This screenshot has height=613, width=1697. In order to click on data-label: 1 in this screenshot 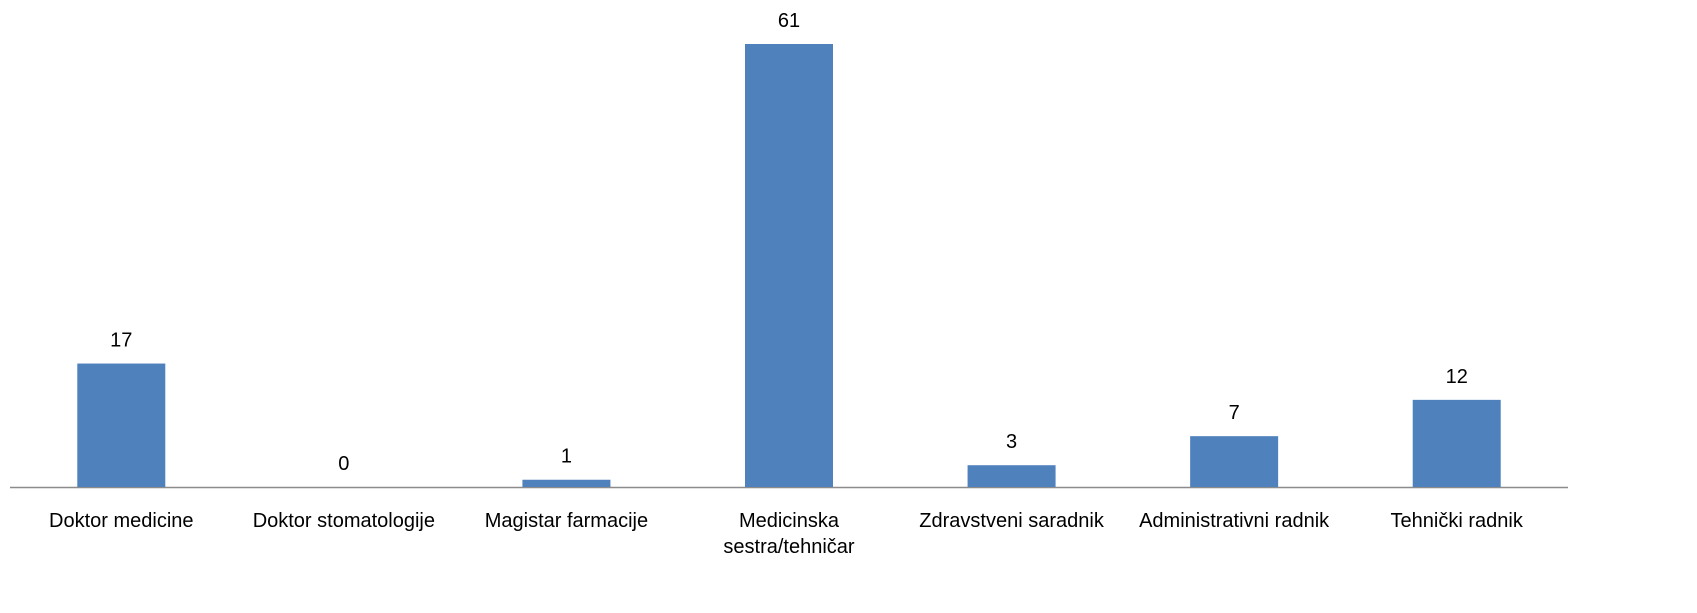, I will do `click(566, 457)`.